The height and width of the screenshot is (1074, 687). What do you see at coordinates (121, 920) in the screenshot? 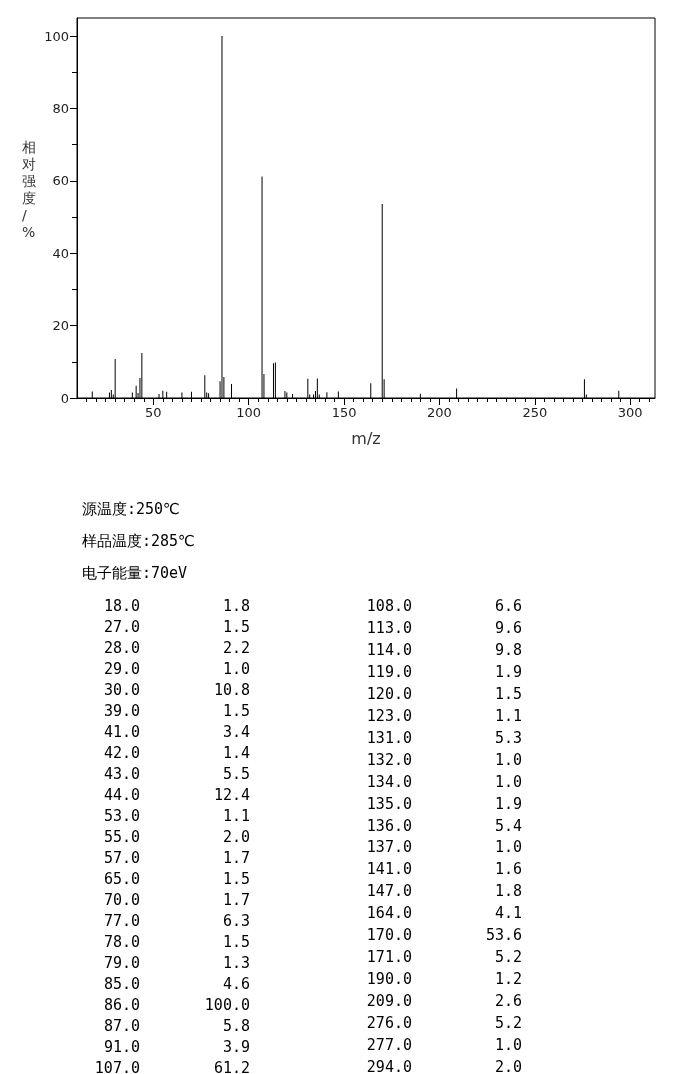
I see `category-label: 77.0` at bounding box center [121, 920].